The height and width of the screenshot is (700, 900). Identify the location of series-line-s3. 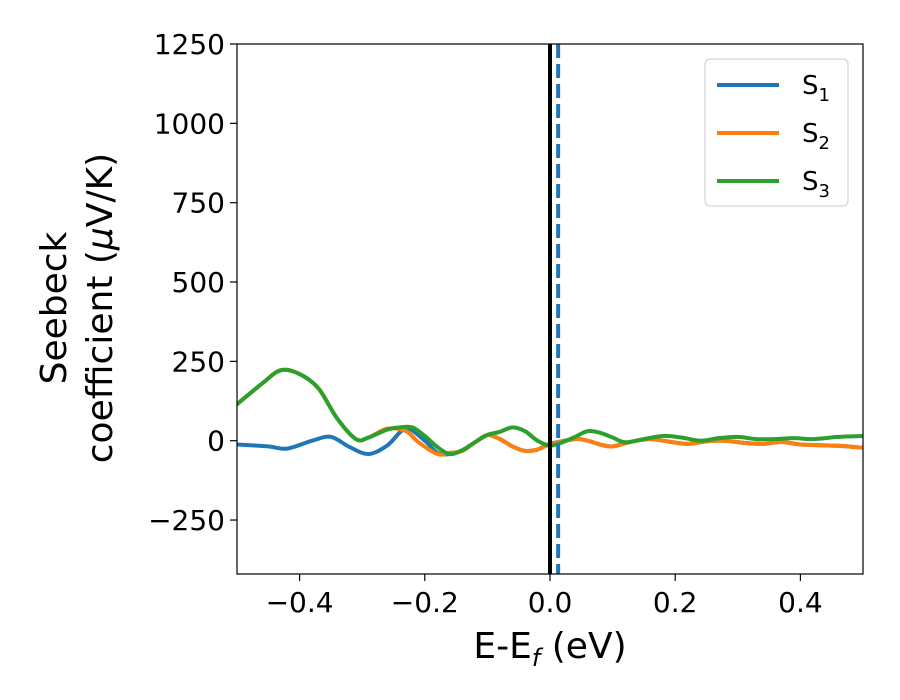
(550, 412).